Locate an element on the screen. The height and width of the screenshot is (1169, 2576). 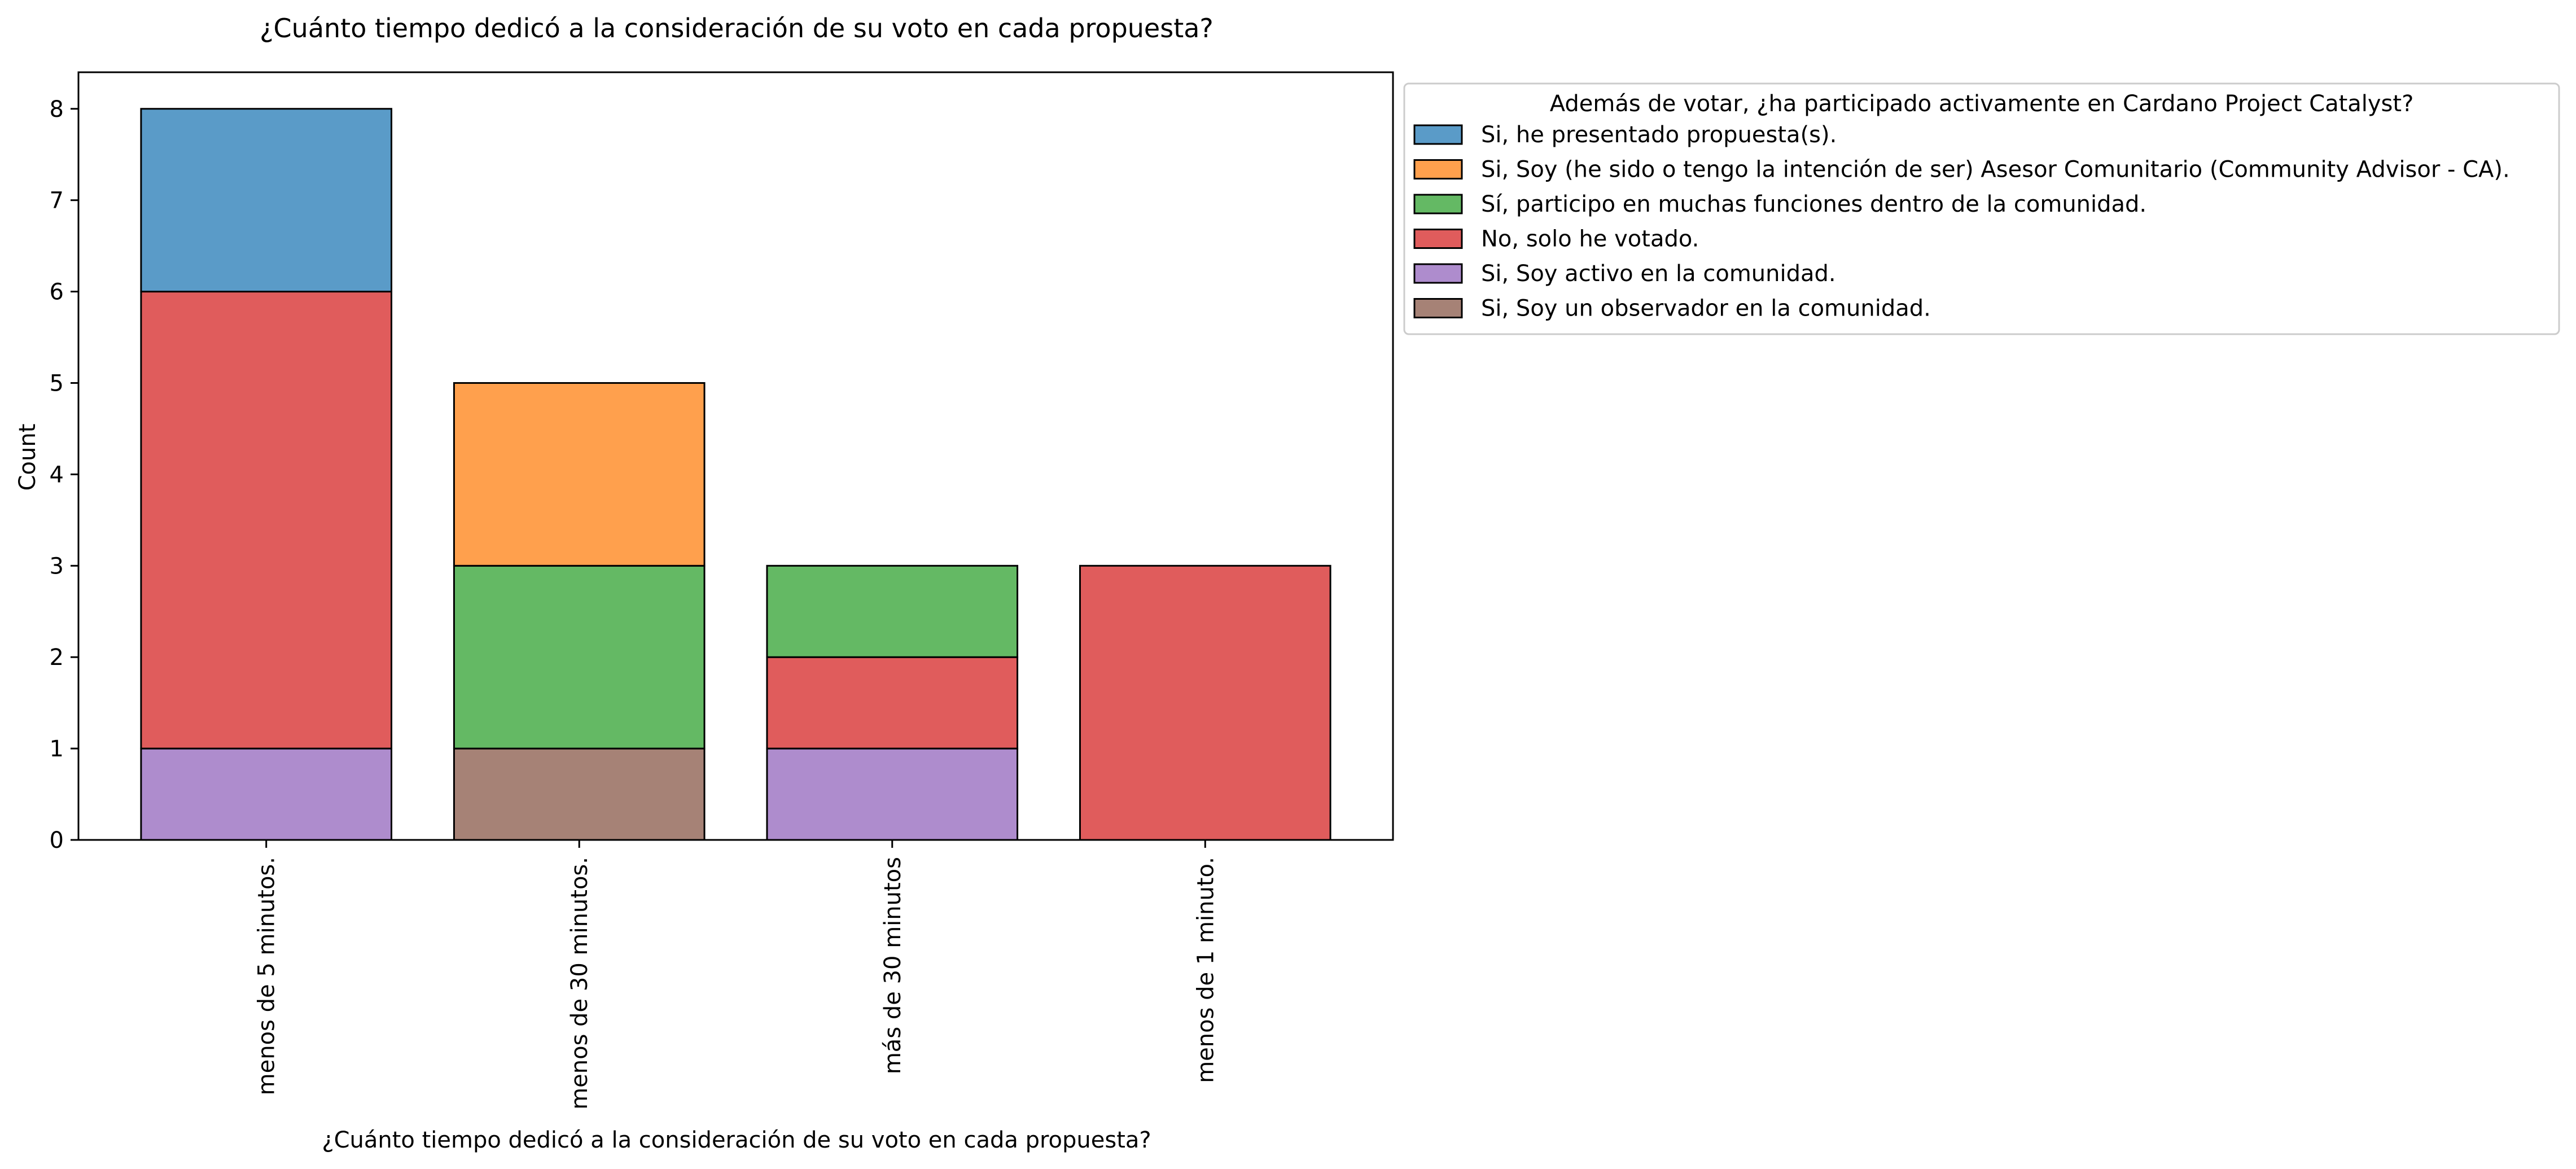
y-tick-label: 4 is located at coordinates (57, 475).